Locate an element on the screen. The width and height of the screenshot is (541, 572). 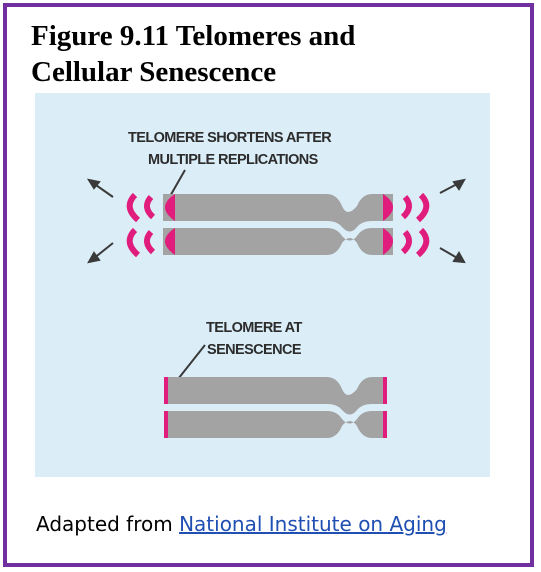
title-line-1: Figure 9.11 Telomeres and is located at coordinates (193, 36).